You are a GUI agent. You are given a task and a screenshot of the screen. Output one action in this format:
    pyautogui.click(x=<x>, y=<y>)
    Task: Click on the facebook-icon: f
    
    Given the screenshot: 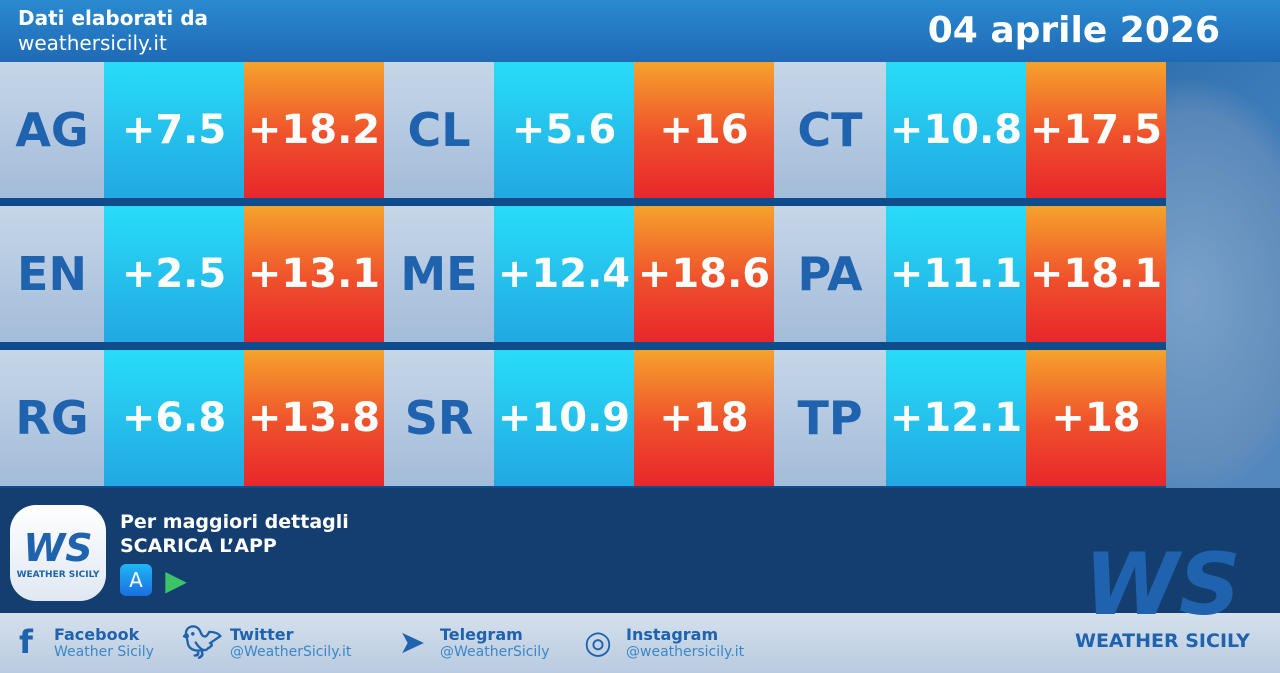 What is the action you would take?
    pyautogui.click(x=26, y=642)
    